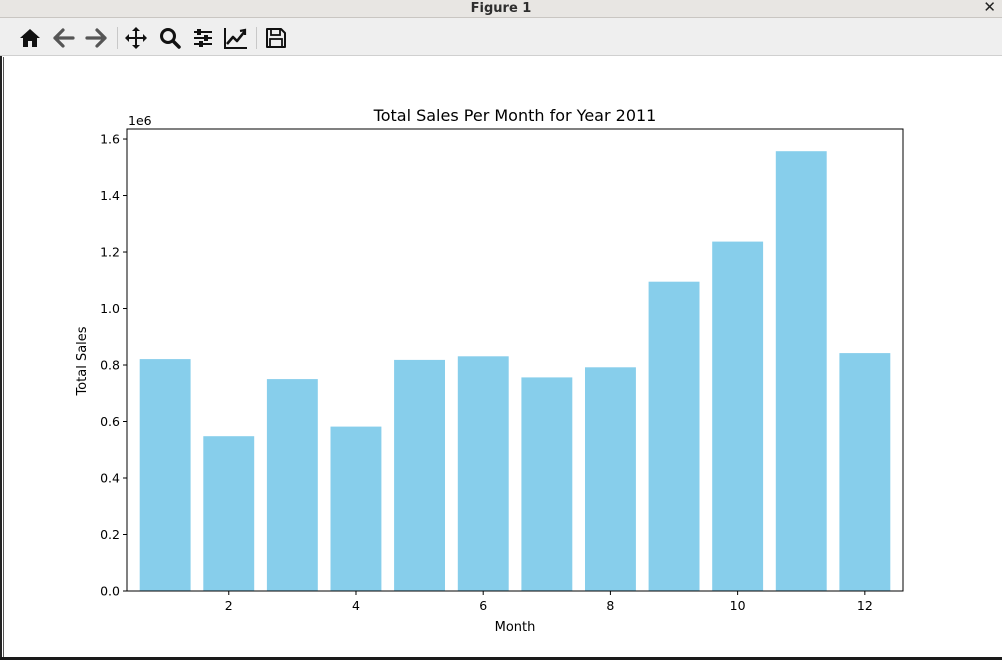 The image size is (1002, 660). What do you see at coordinates (110, 195) in the screenshot?
I see `y-tick-label: 1.4` at bounding box center [110, 195].